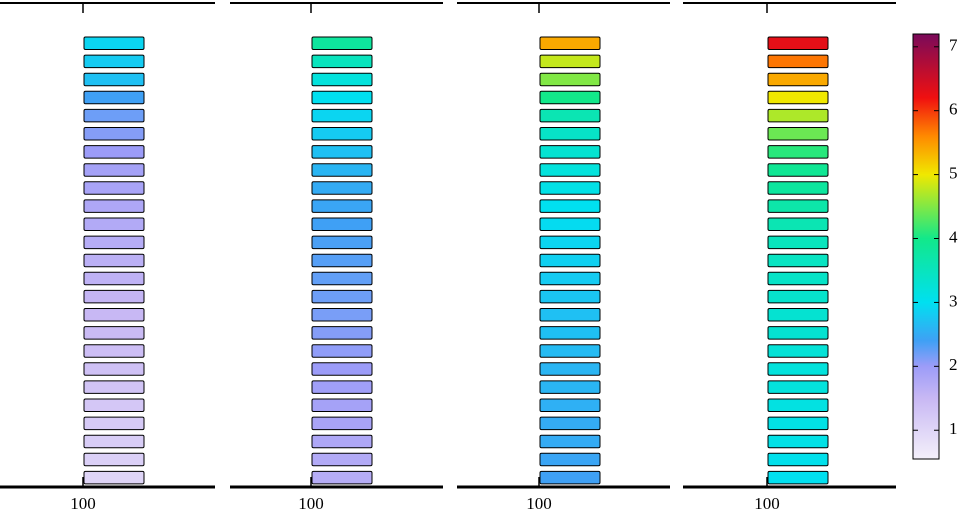 This screenshot has height=517, width=969. I want to click on colorbar, so click(926, 246).